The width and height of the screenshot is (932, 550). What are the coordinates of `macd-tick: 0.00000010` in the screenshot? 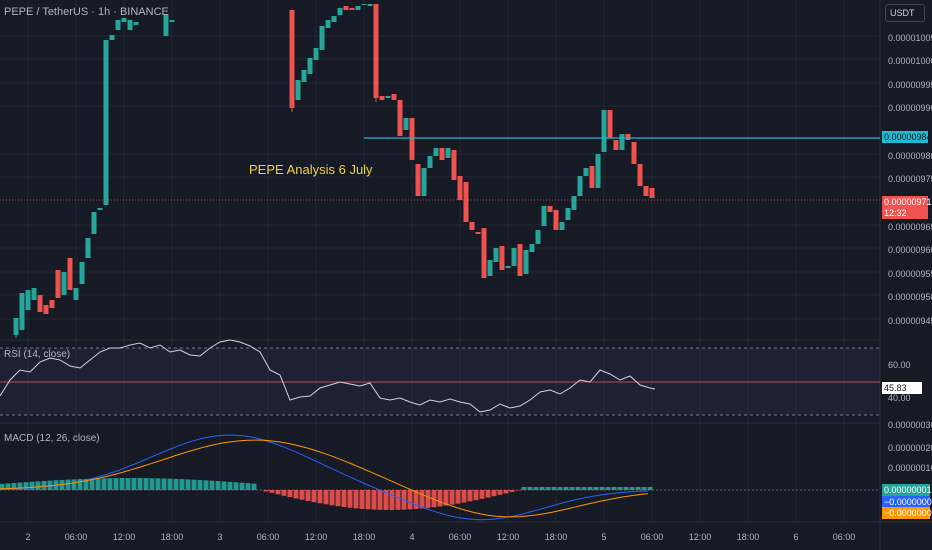 It's located at (910, 468).